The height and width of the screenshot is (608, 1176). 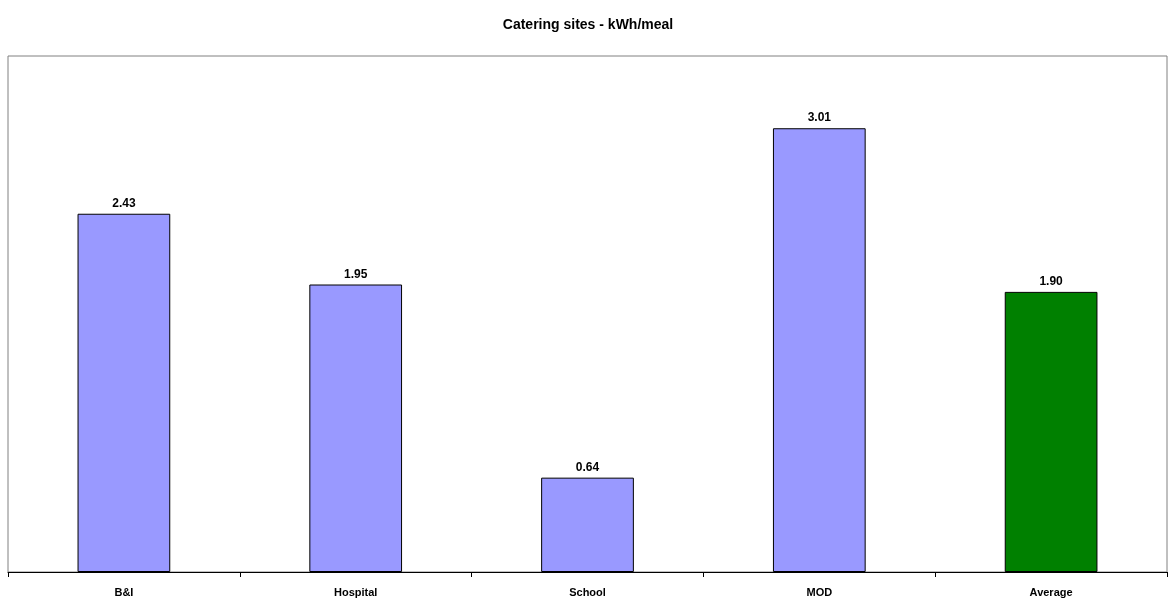 I want to click on x-tick-label: Average, so click(x=1051, y=591).